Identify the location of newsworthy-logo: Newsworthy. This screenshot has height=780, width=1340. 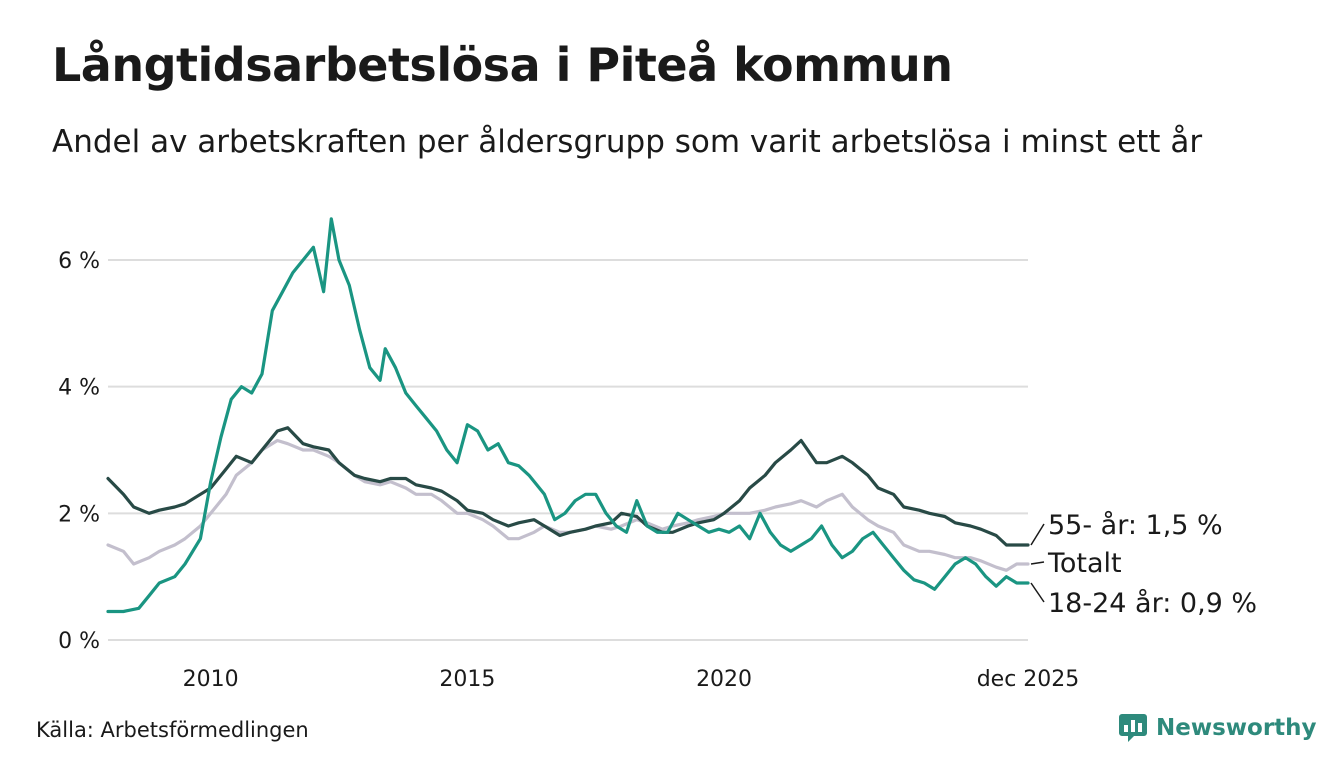
(1217, 728).